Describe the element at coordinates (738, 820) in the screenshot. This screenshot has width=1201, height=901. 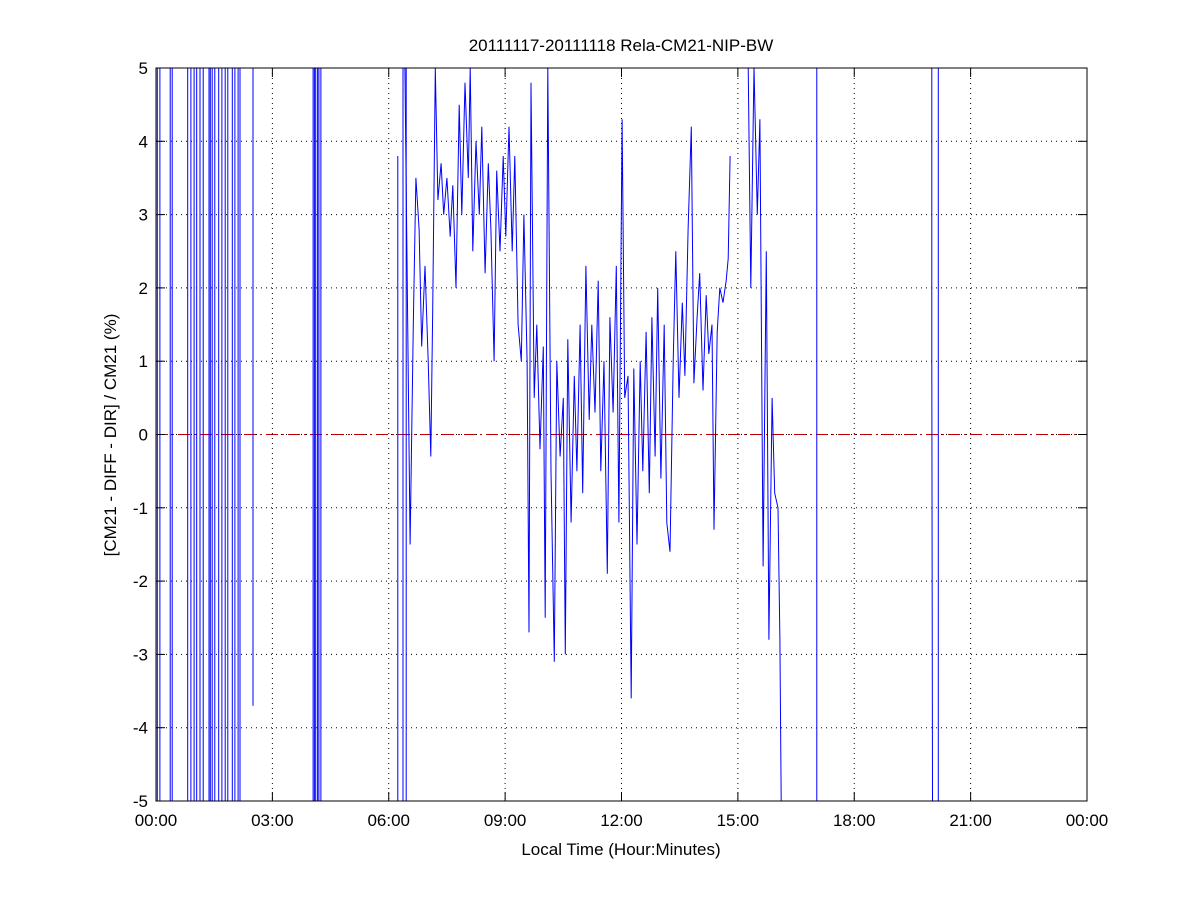
I see `x-tick-label: 15:00` at that location.